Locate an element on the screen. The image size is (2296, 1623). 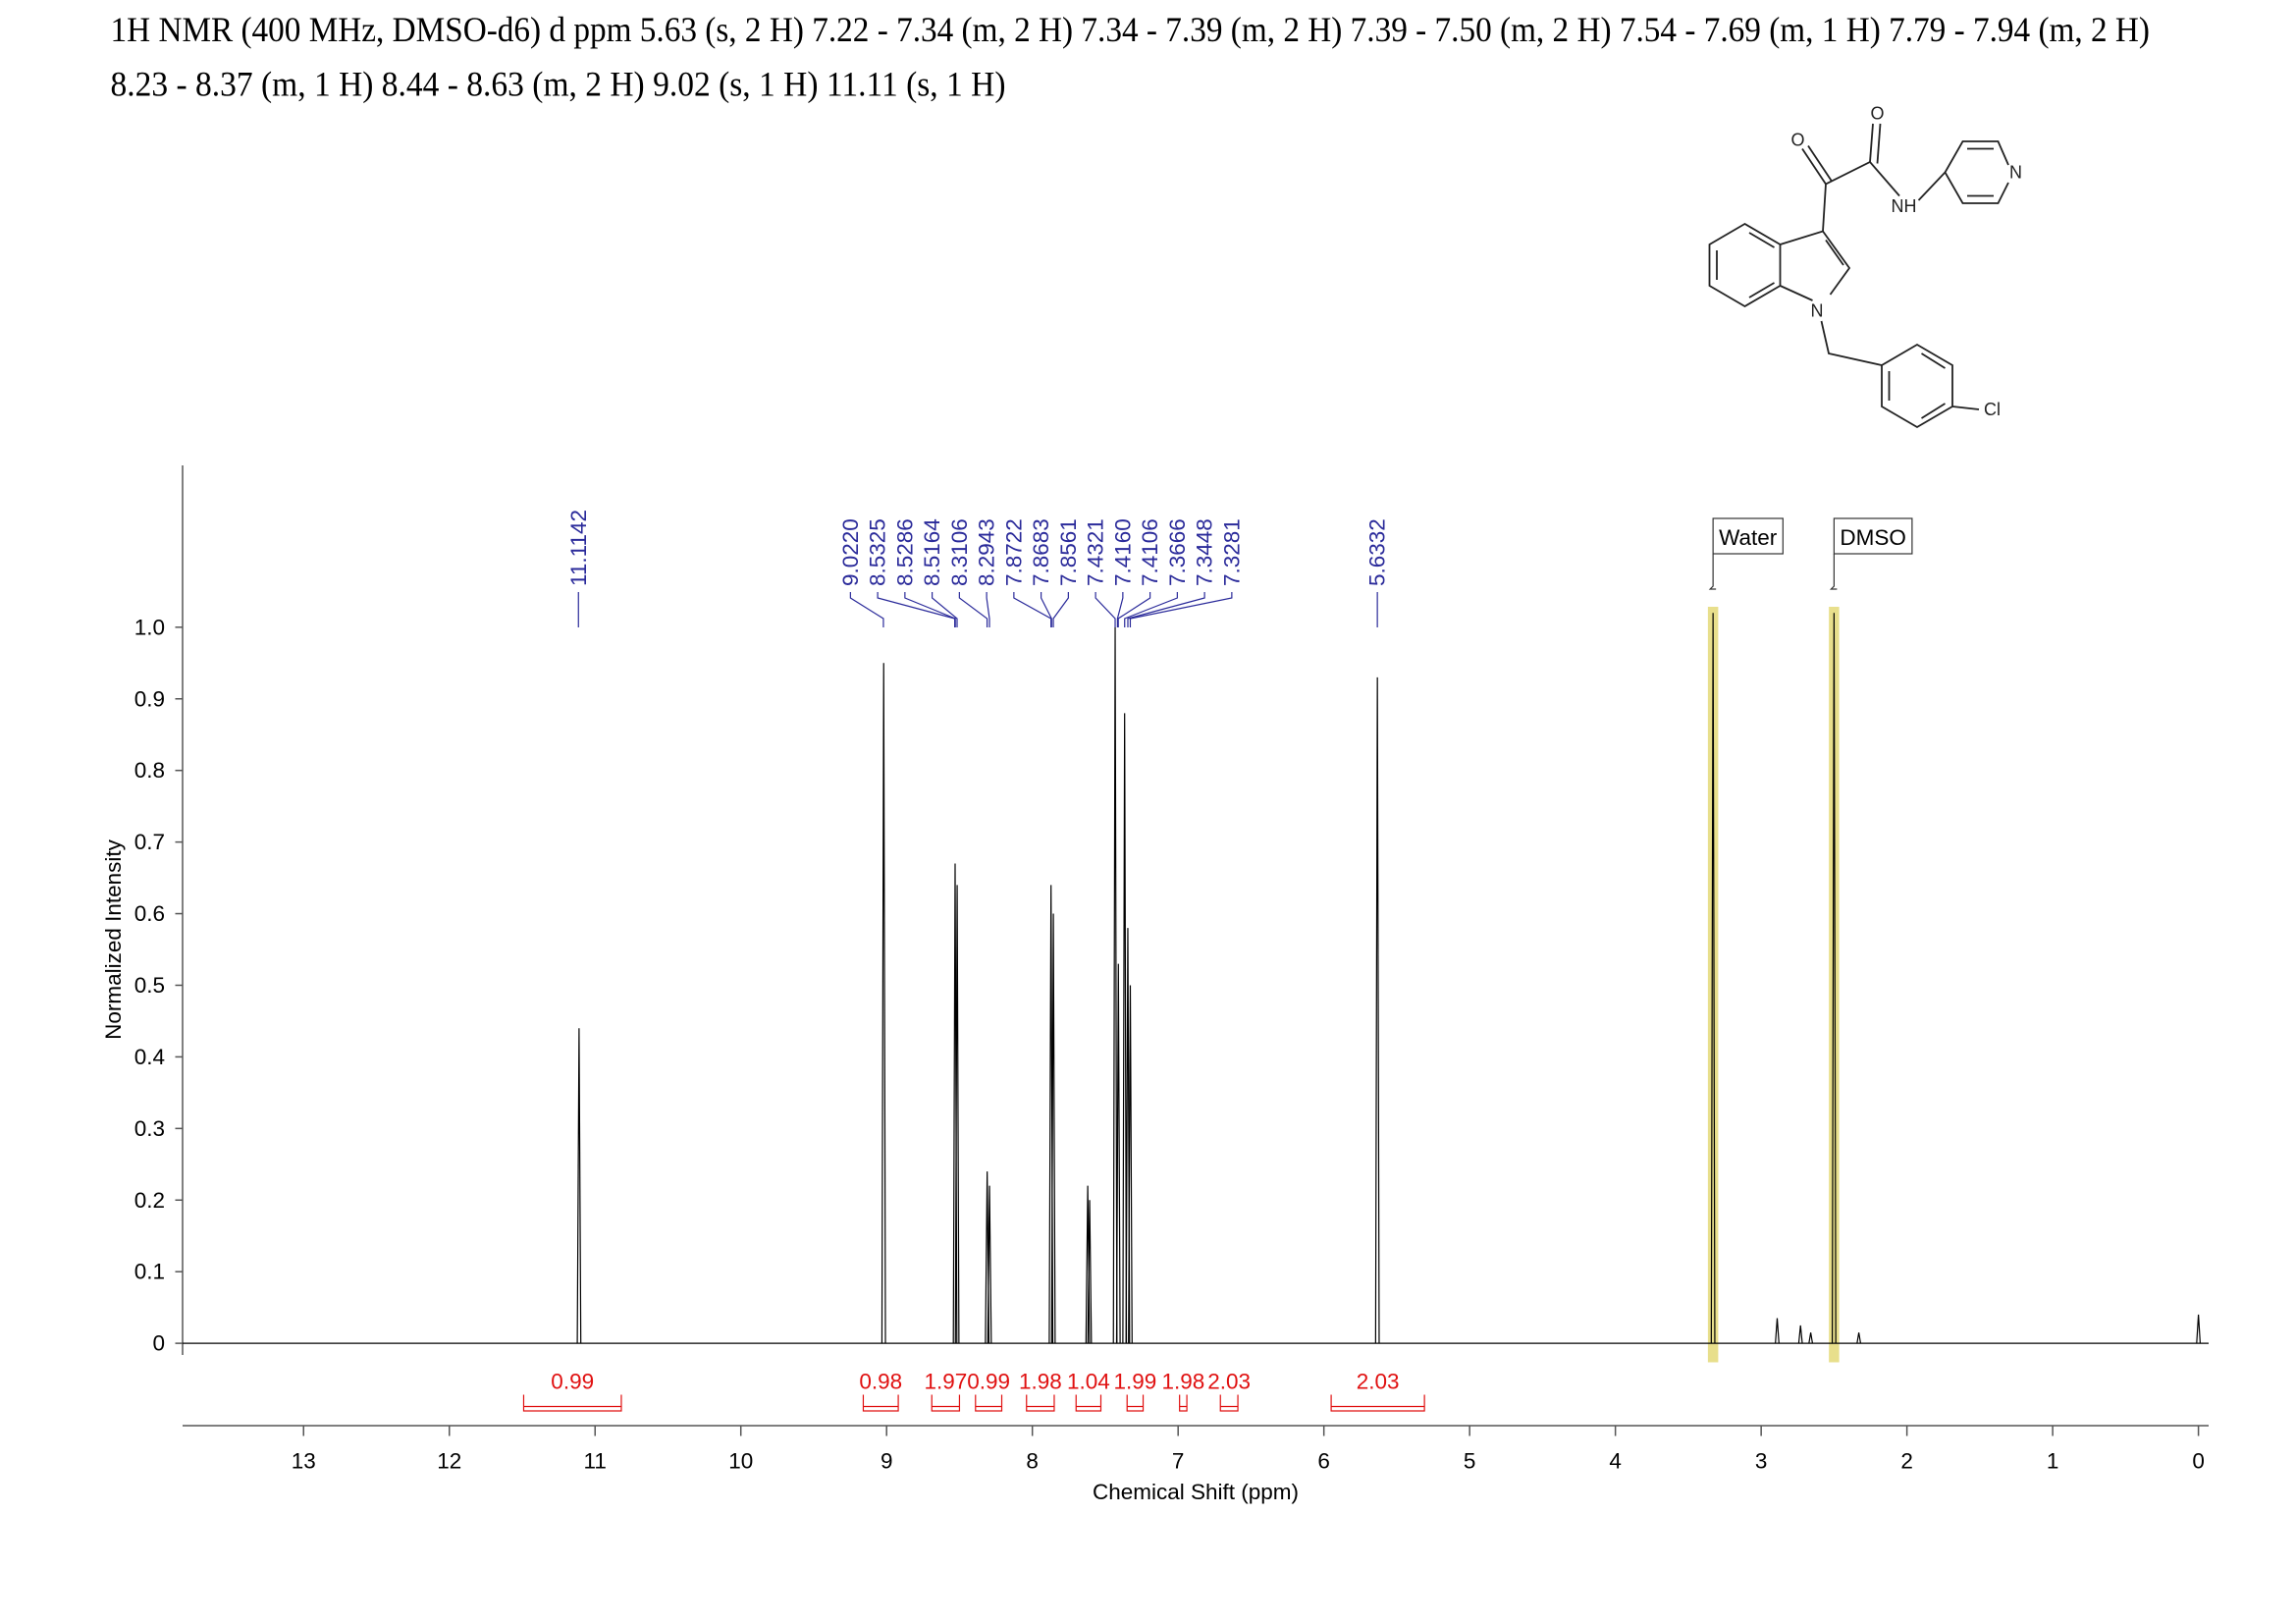
peak-label: 7.4106 is located at coordinates (1150, 552).